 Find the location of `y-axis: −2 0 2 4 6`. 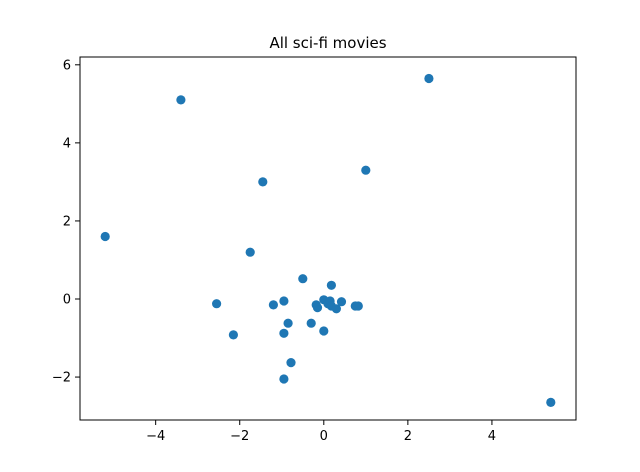

y-axis: −2 0 2 4 6 is located at coordinates (66, 222).